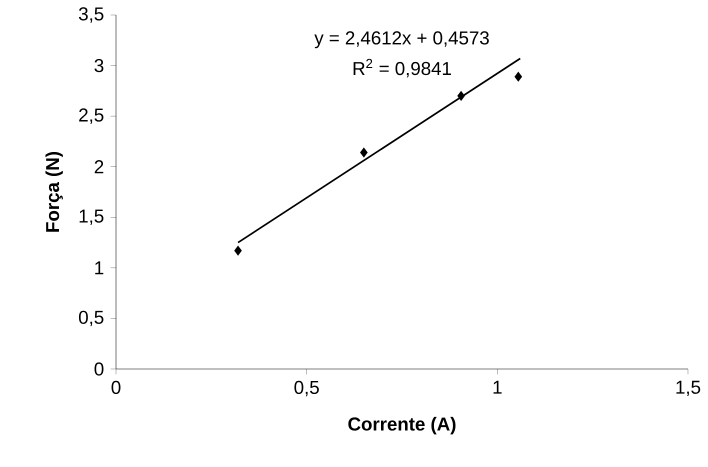 The height and width of the screenshot is (467, 708). What do you see at coordinates (688, 388) in the screenshot?
I see `x-tick-label: 1,5` at bounding box center [688, 388].